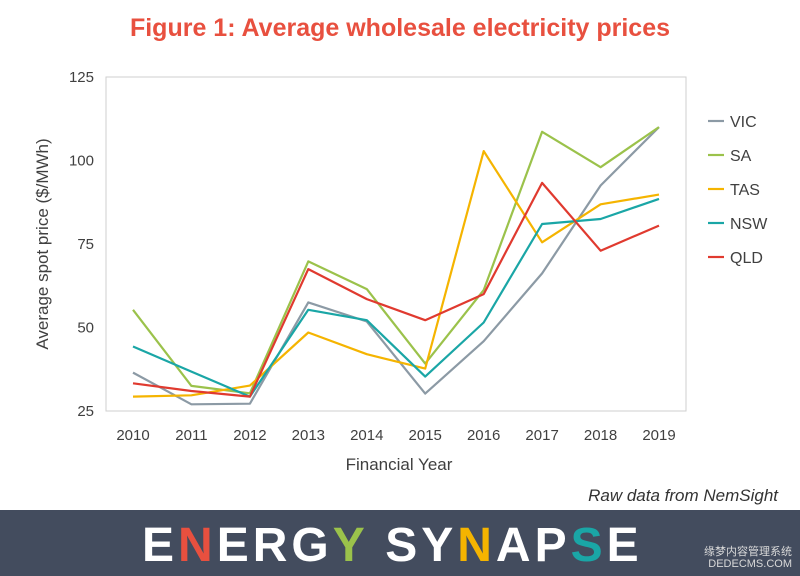  I want to click on legend: VIC SA TAS NSW QLD, so click(738, 190).